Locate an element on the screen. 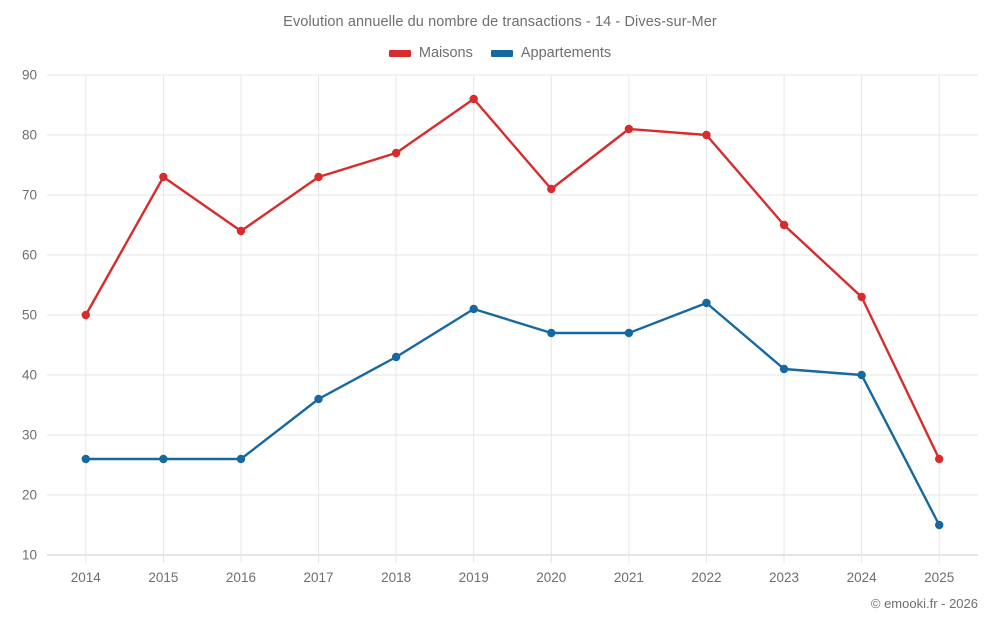  legend-label-appartements: Appartements is located at coordinates (566, 53).